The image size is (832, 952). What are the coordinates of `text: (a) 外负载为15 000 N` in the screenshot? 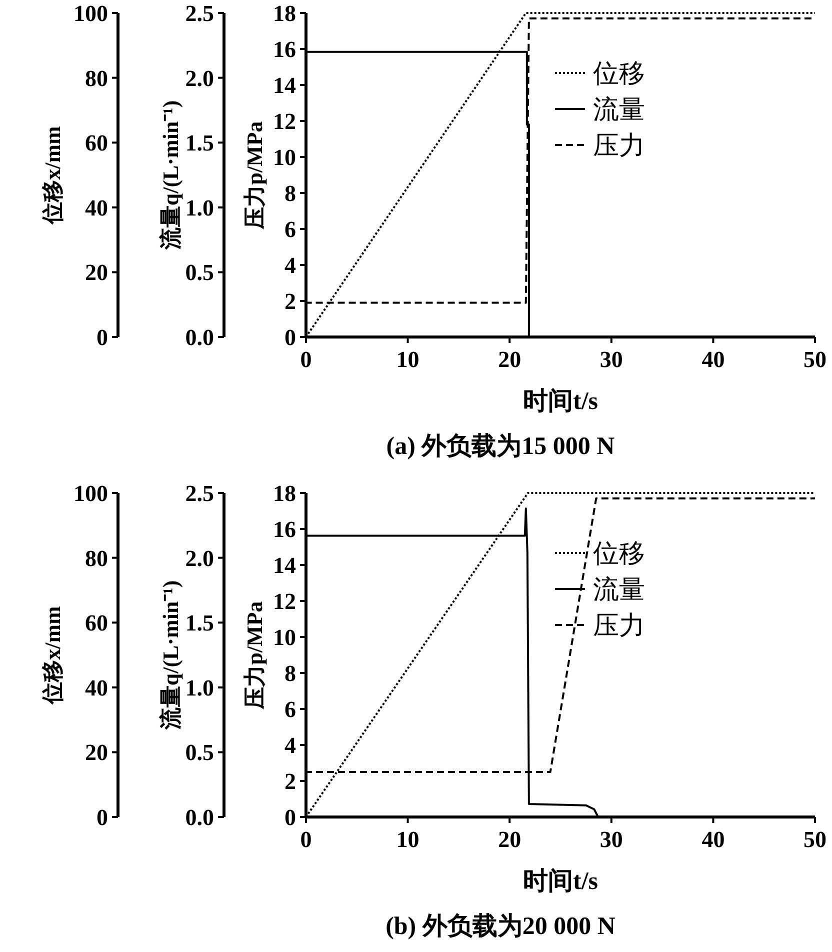 It's located at (500, 446).